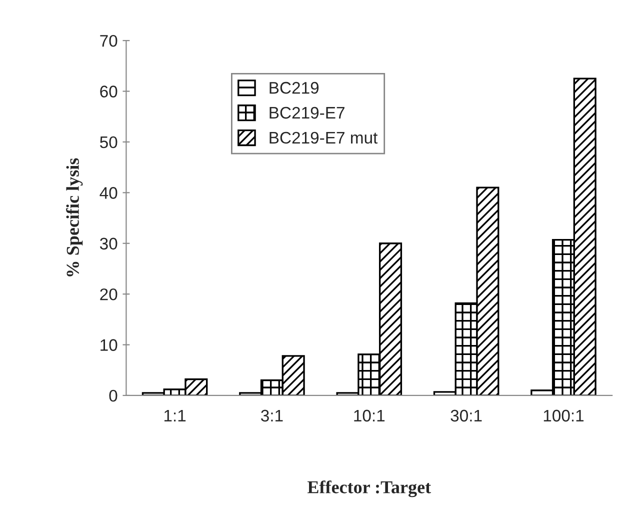 The height and width of the screenshot is (507, 631). I want to click on y-tick-label: 40, so click(109, 193).